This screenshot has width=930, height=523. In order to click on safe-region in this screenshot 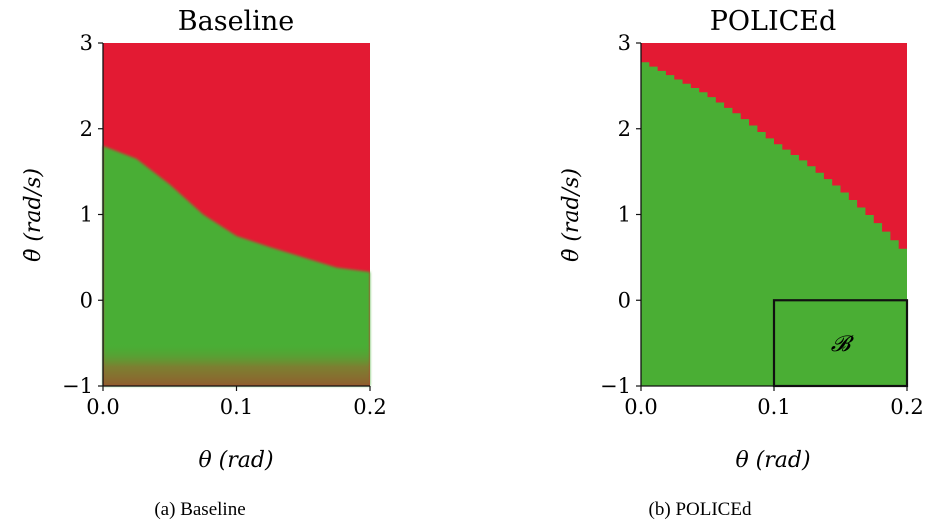, I will do `click(236, 265)`.